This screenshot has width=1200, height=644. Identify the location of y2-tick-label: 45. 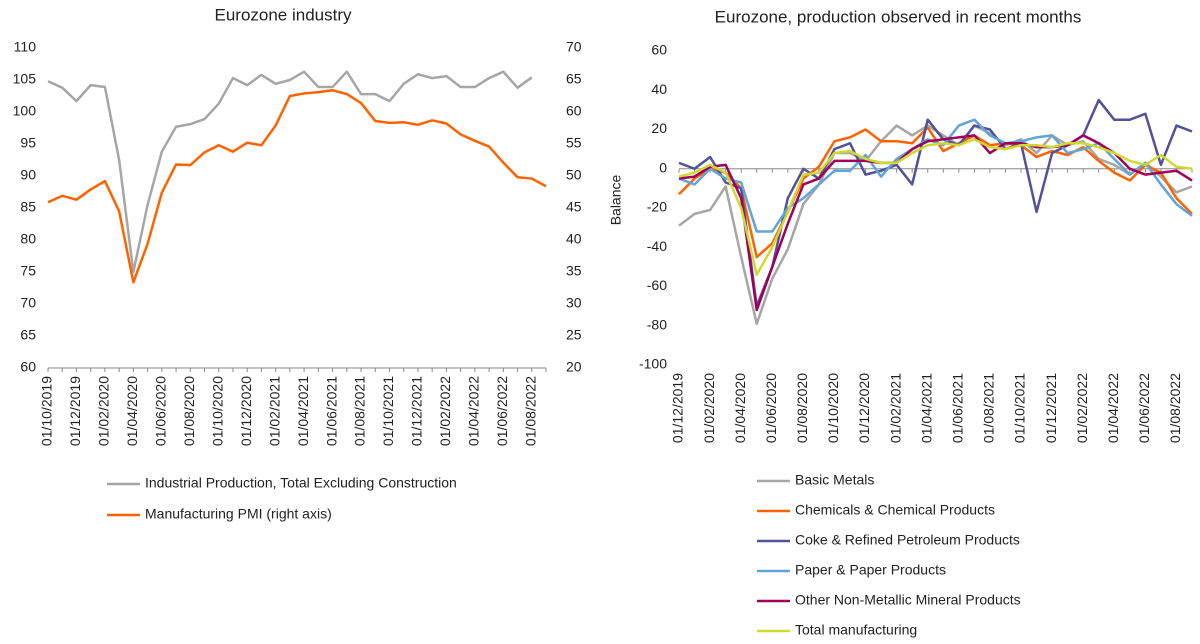
(574, 207).